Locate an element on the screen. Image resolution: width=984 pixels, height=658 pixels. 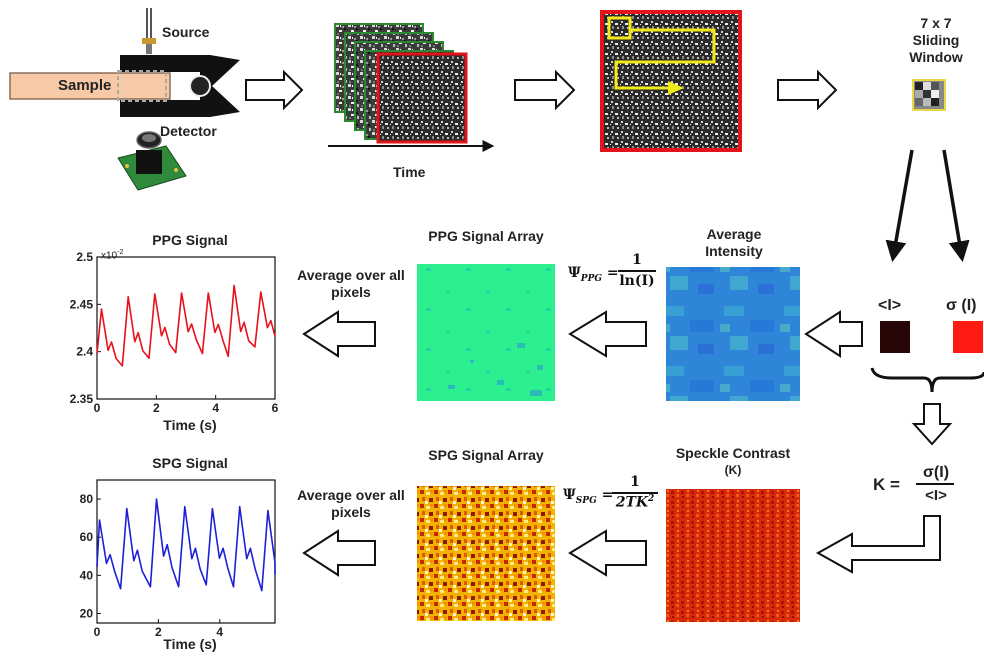
ppg-ytick-label: 2.4 is located at coordinates (84, 352).